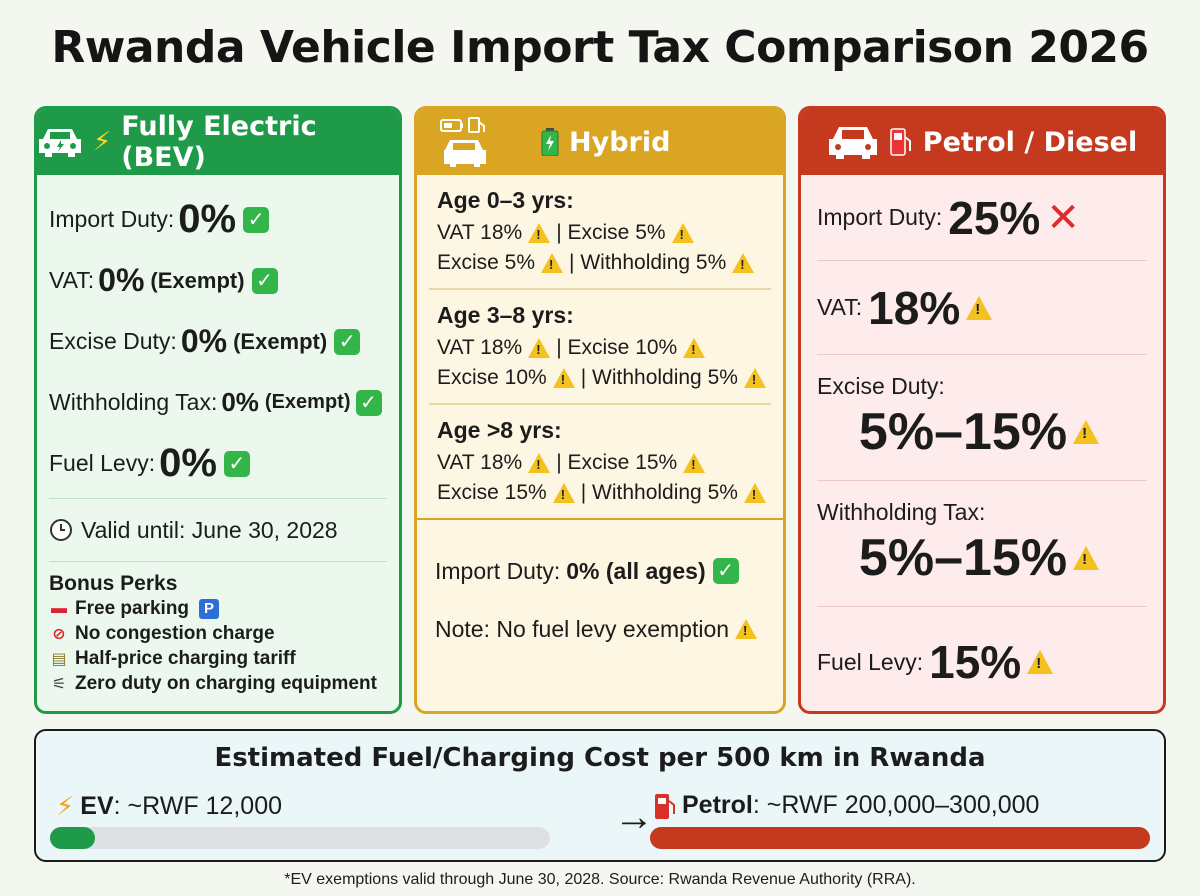  Describe the element at coordinates (300, 838) in the screenshot. I see `ev-cost-bar` at that location.